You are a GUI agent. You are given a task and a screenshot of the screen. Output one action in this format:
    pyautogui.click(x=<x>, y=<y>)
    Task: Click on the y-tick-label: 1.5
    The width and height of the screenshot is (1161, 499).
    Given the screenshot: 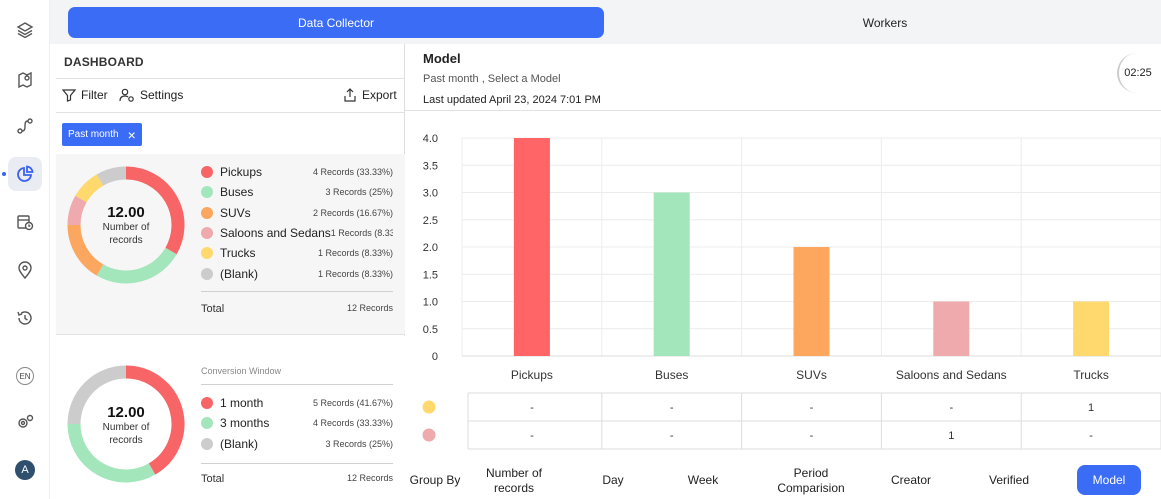 What is the action you would take?
    pyautogui.click(x=430, y=275)
    